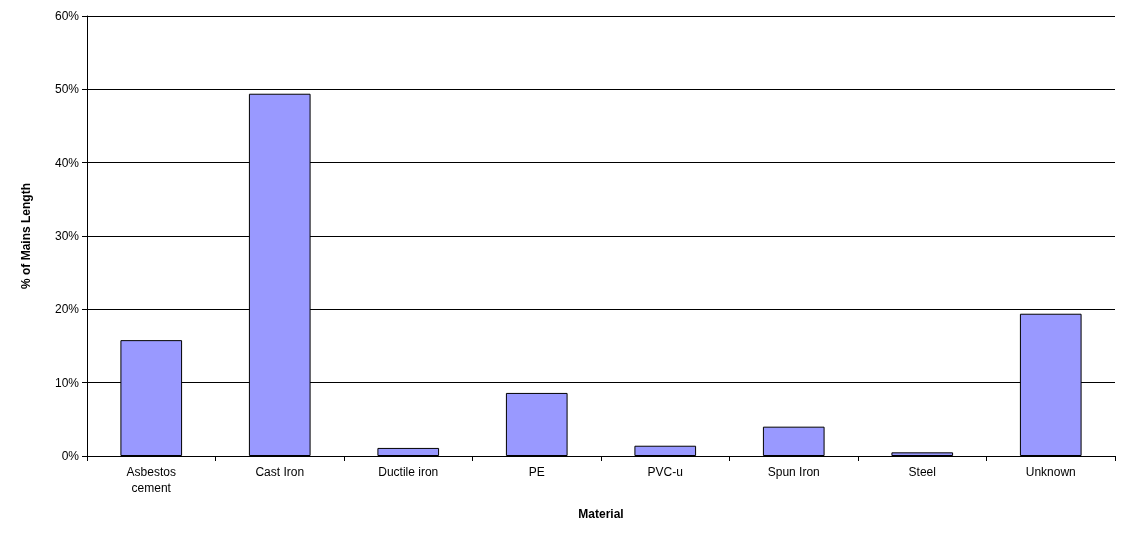 This screenshot has height=536, width=1143. What do you see at coordinates (280, 472) in the screenshot?
I see `x-tick-label: Cast Iron` at bounding box center [280, 472].